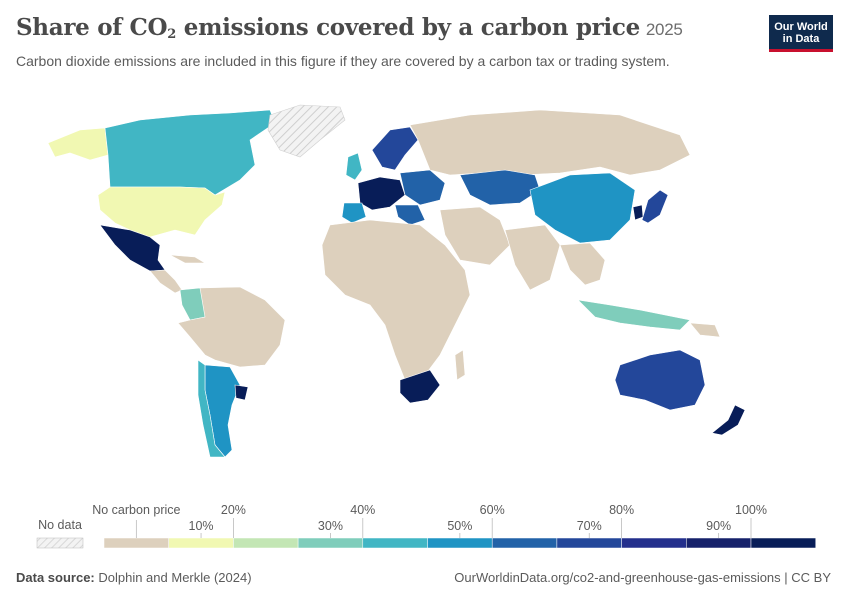 The width and height of the screenshot is (850, 600). Describe the element at coordinates (354, 166) in the screenshot. I see `map-region-uk` at that location.